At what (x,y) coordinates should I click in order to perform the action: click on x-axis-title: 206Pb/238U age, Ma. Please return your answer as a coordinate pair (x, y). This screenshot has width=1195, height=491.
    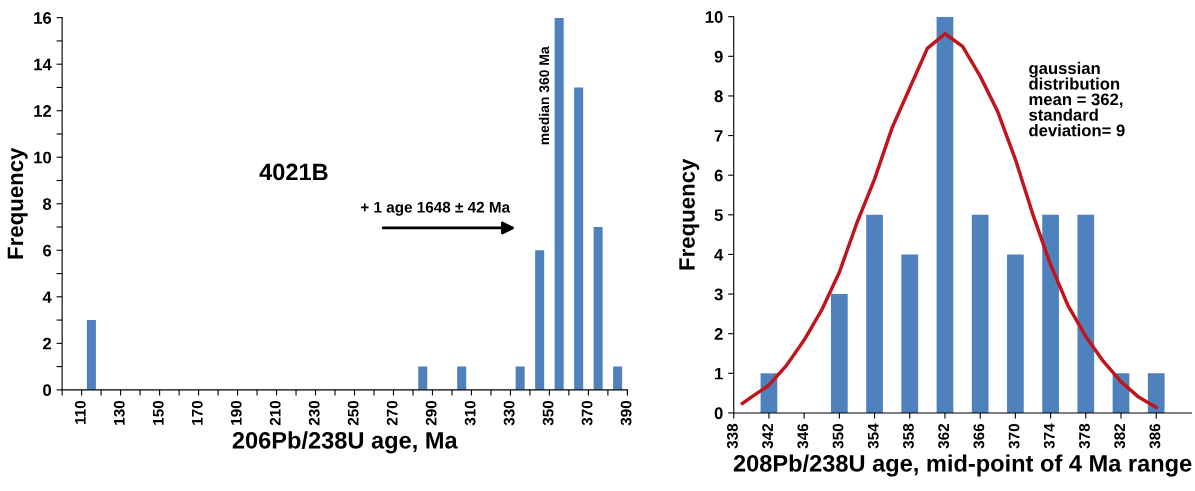
    Looking at the image, I should click on (345, 442).